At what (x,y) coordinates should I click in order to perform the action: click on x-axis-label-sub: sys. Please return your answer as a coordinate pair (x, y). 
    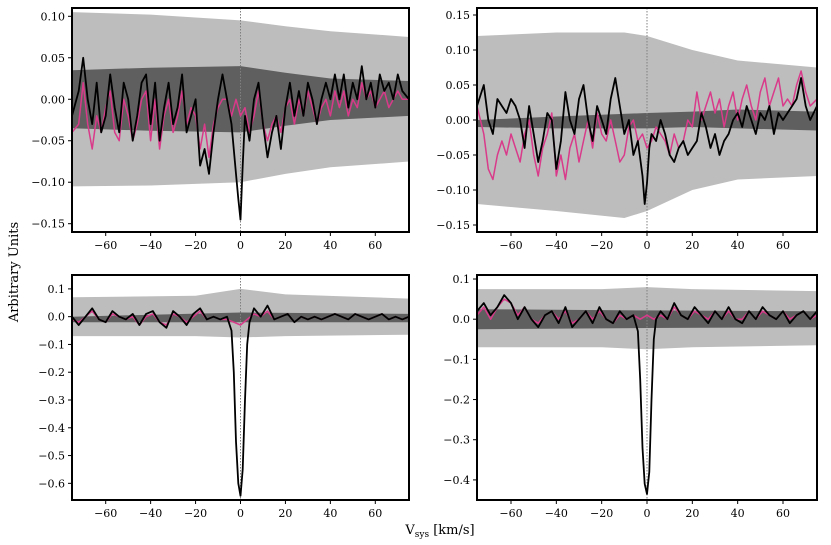
    Looking at the image, I should click on (422, 535).